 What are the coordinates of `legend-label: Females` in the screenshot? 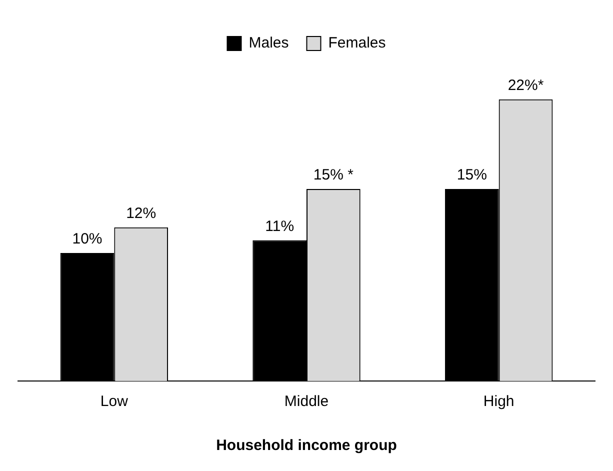 It's located at (357, 43).